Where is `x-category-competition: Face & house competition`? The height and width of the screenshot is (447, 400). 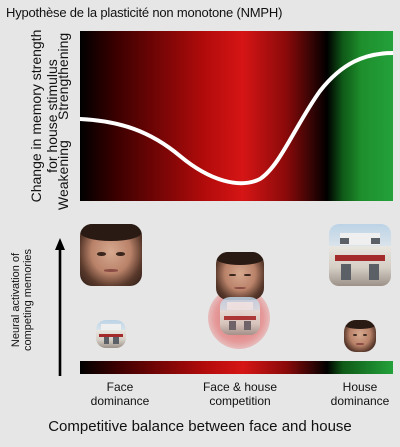
x-category-competition: Face & house competition is located at coordinates (240, 394).